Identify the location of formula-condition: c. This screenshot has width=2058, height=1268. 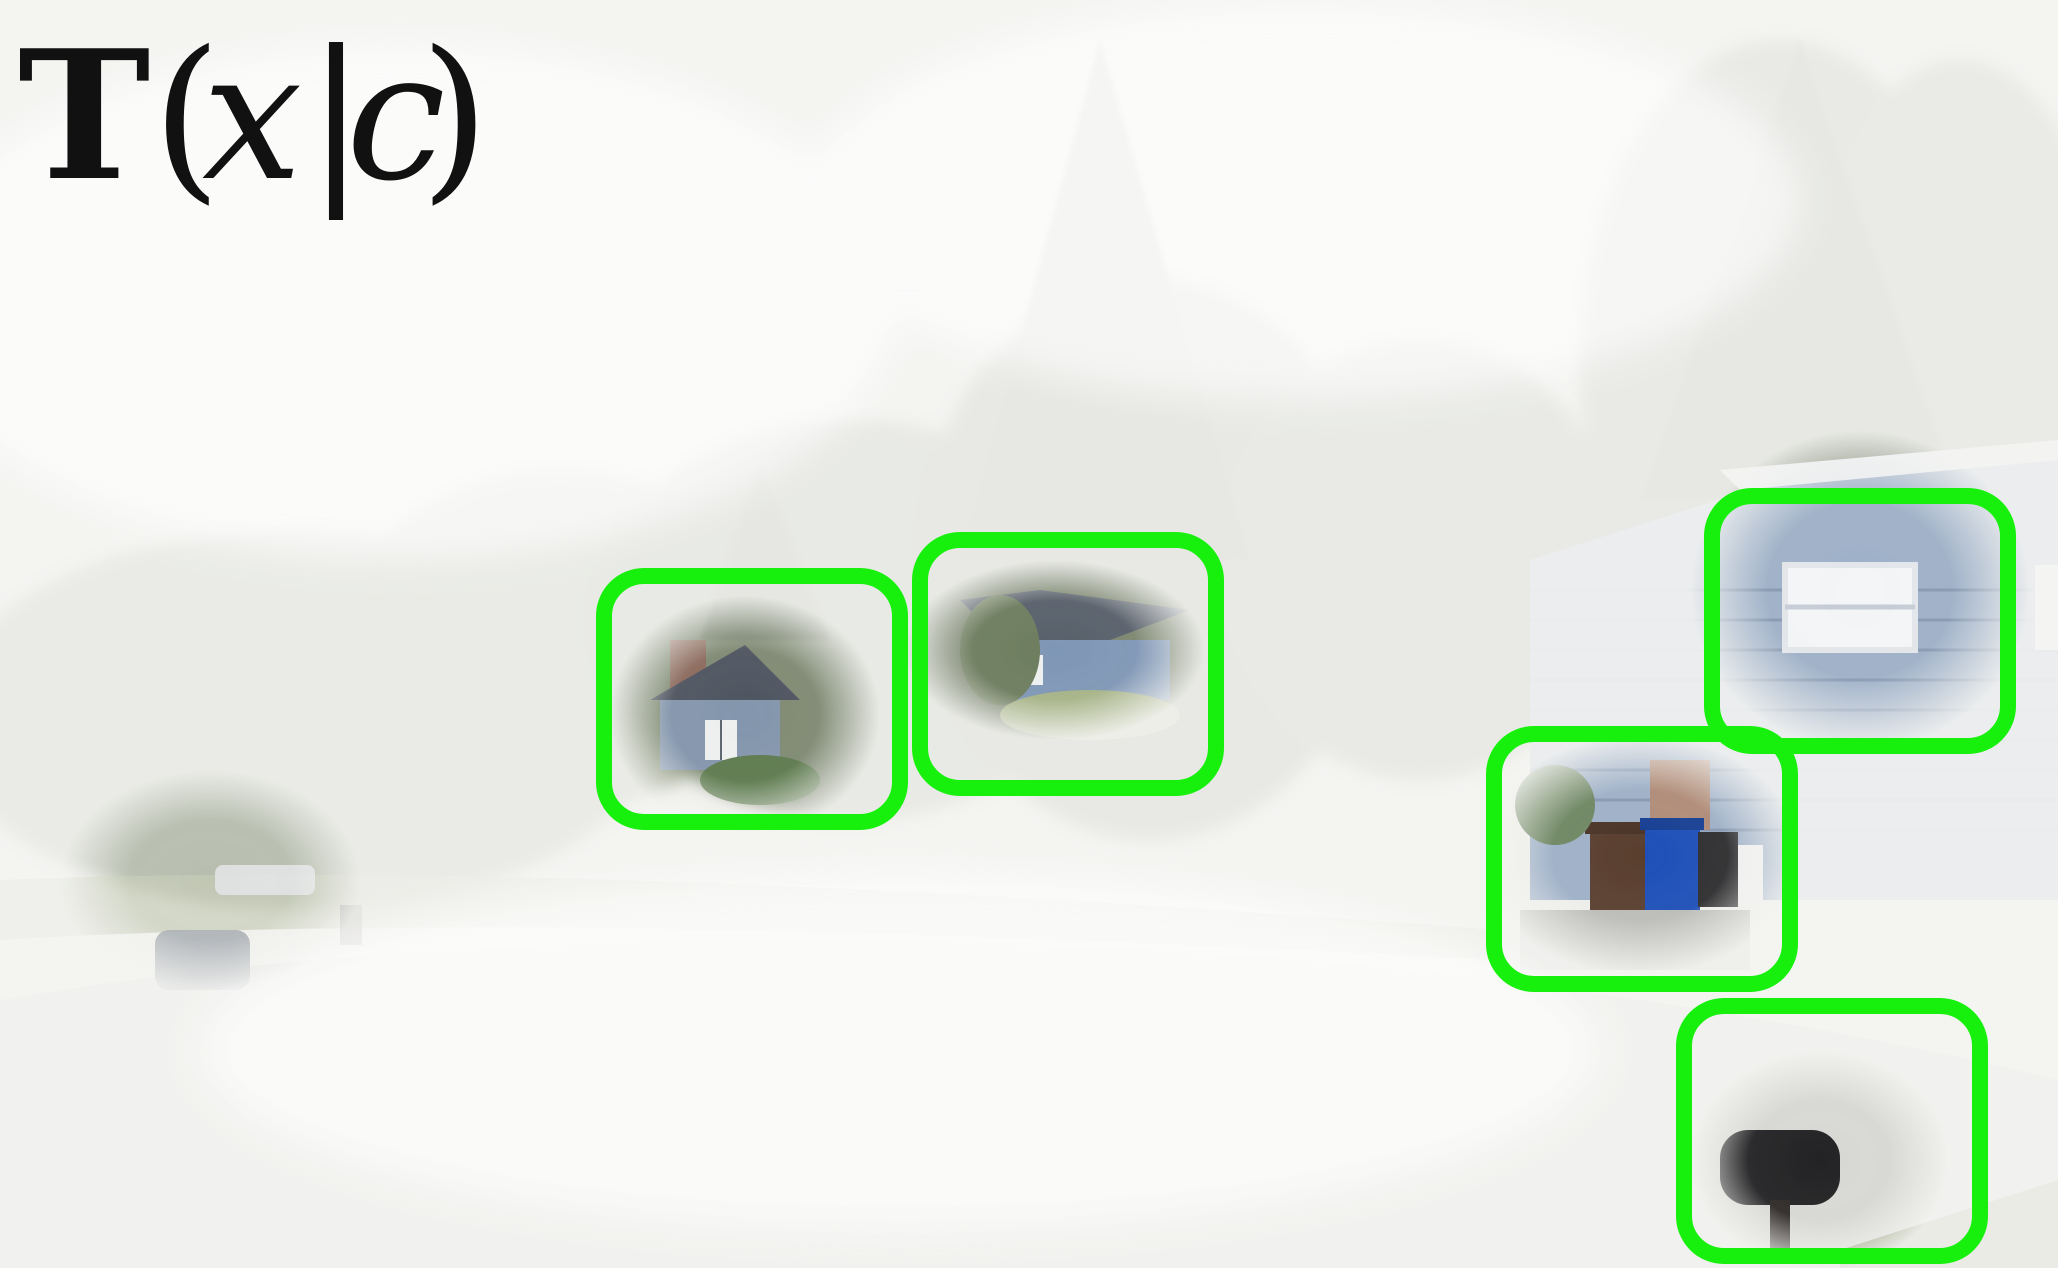
(396, 116).